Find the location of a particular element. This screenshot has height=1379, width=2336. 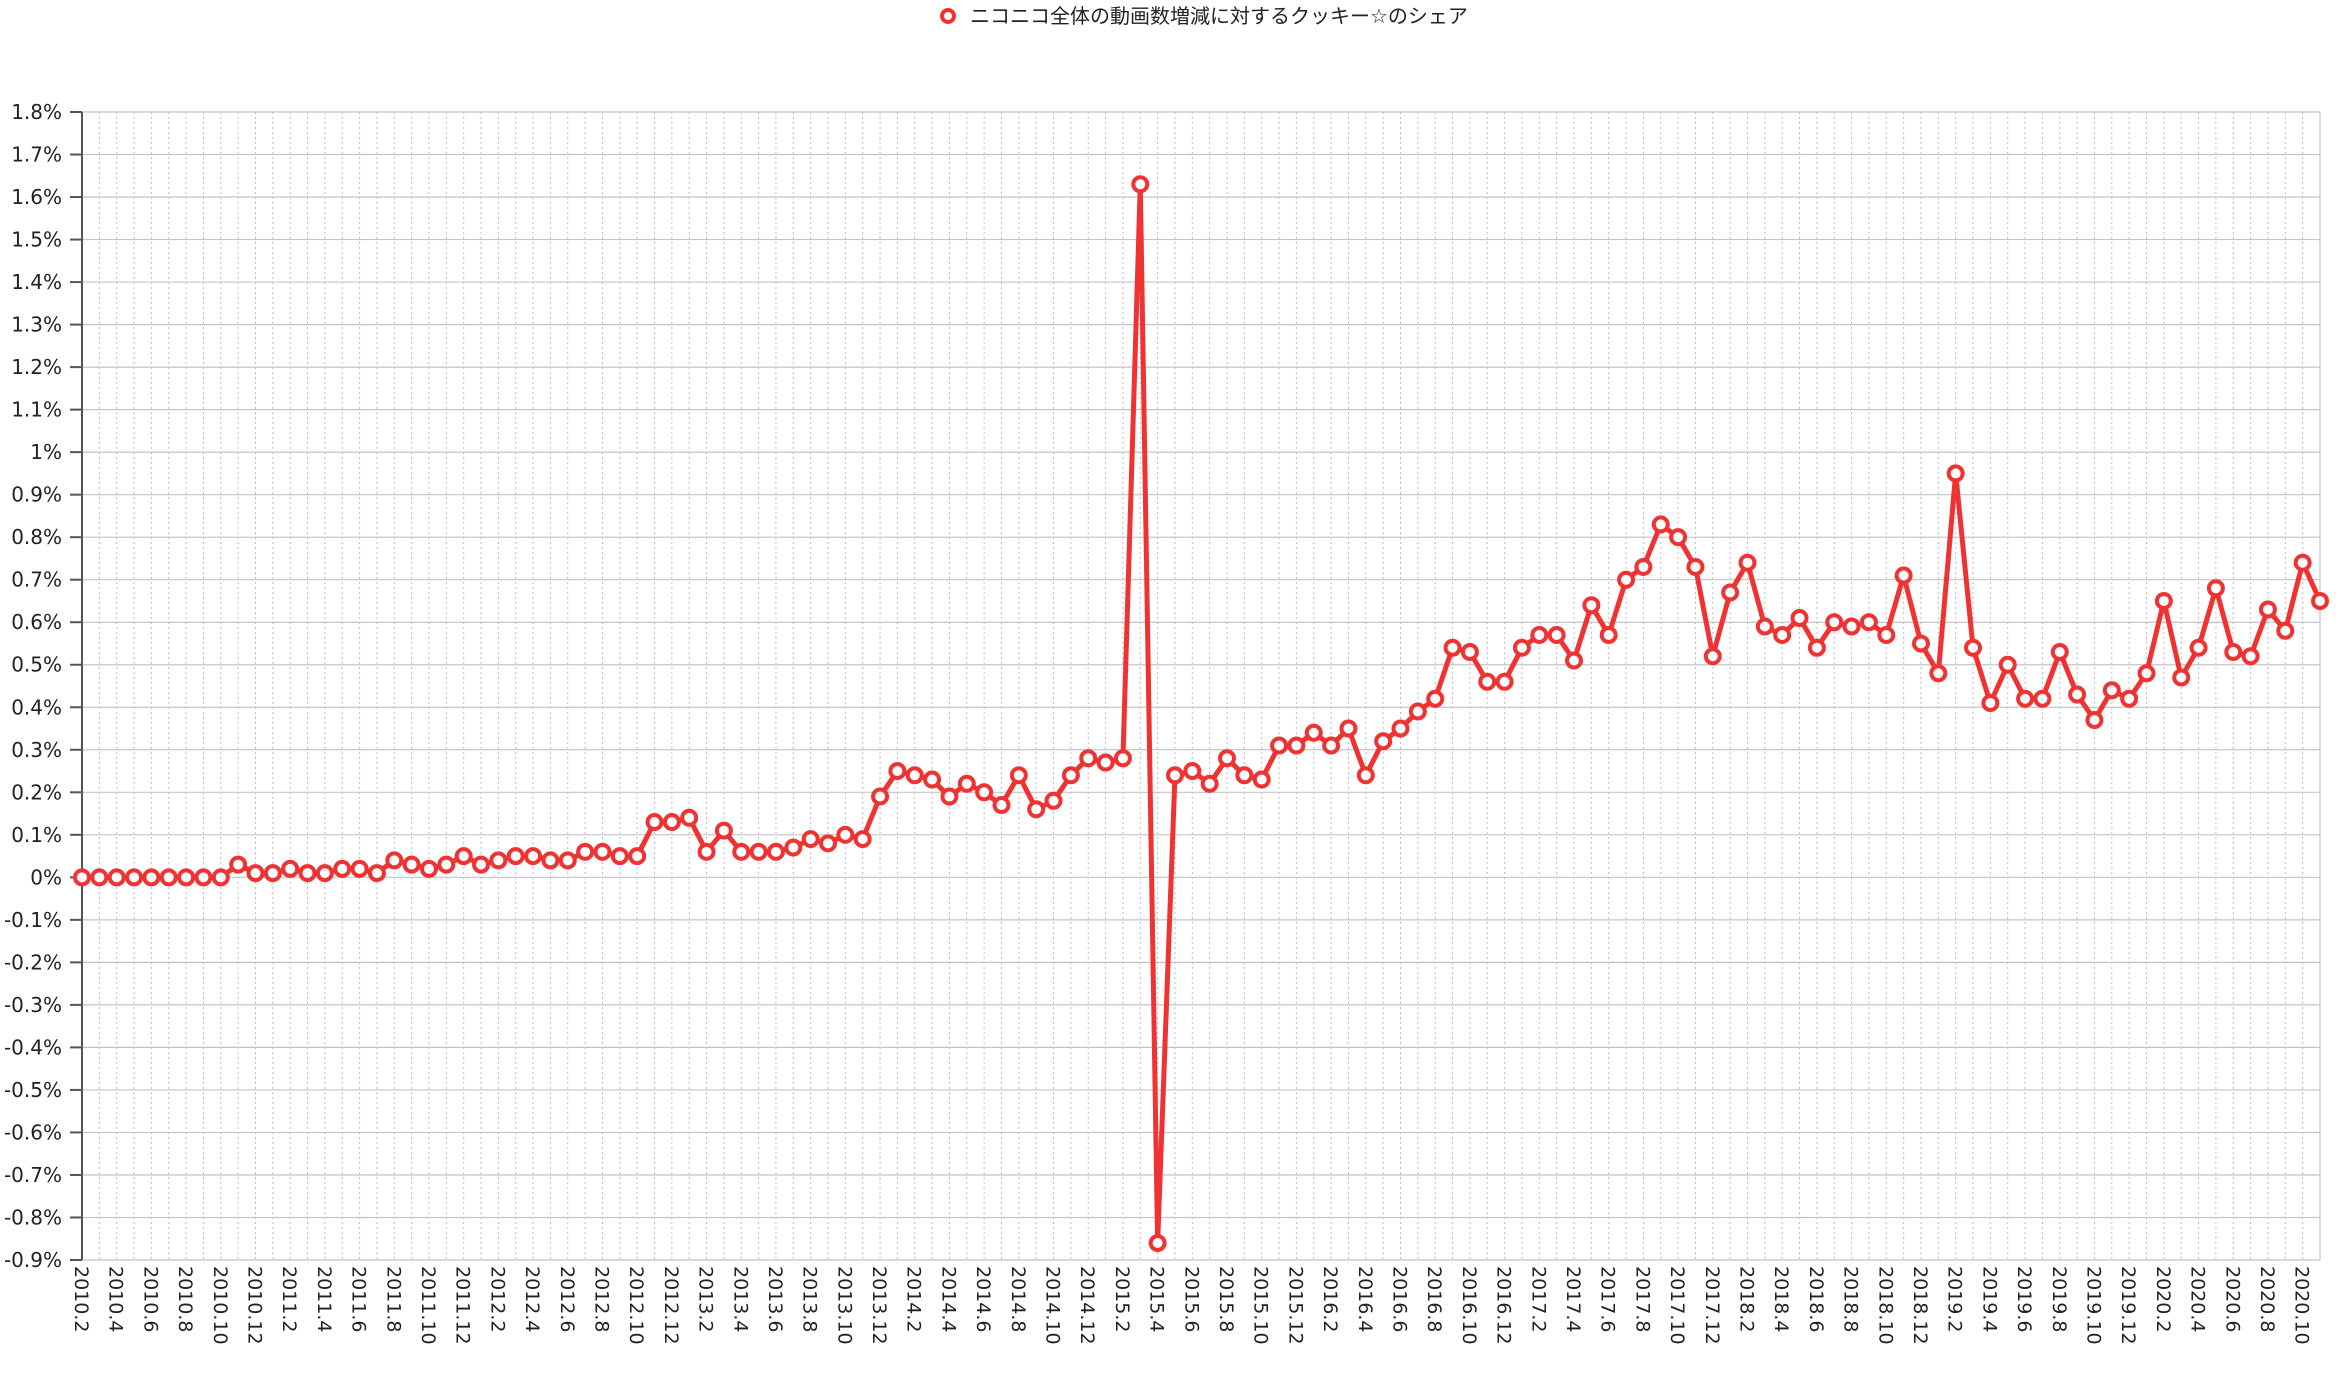

x-tick-label: 2017.4 is located at coordinates (1573, 1299).